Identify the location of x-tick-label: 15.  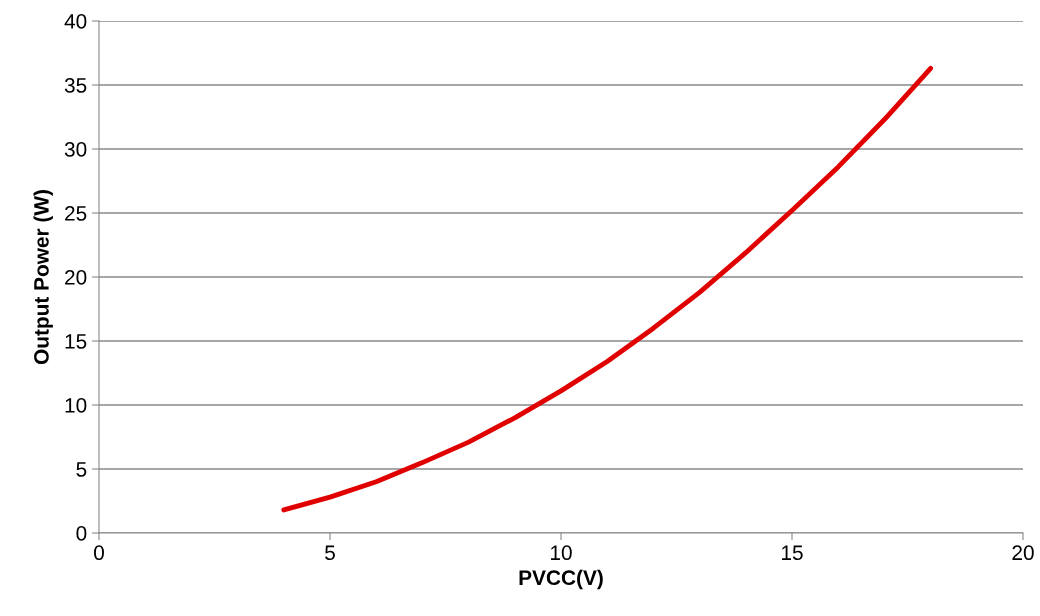
(792, 553).